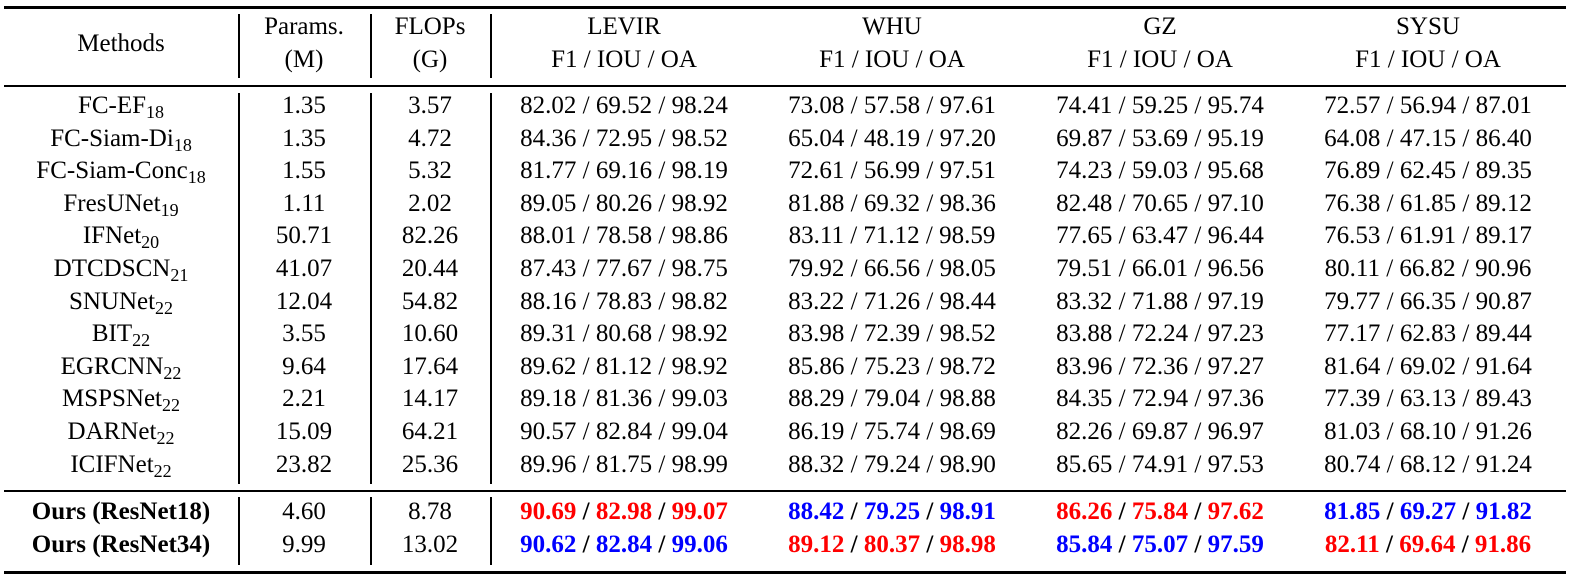 This screenshot has width=1587, height=585. I want to click on levir-cell: 81.77 / 69.16 / 98.19, so click(624, 171).